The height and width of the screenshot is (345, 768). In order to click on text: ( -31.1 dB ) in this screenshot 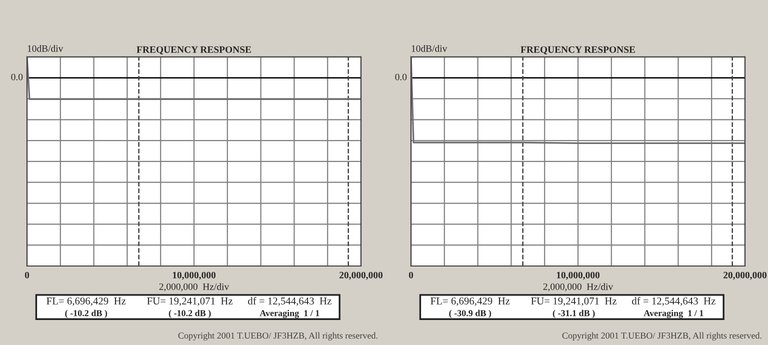, I will do `click(573, 314)`.